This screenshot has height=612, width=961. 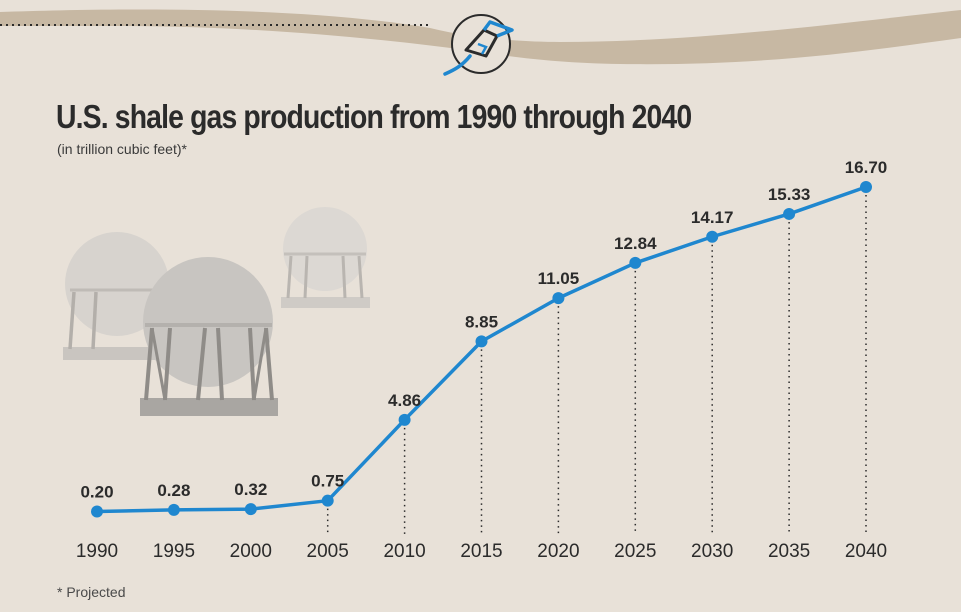 What do you see at coordinates (122, 149) in the screenshot?
I see `chart-subtitle: (in trillion cubic feet)*` at bounding box center [122, 149].